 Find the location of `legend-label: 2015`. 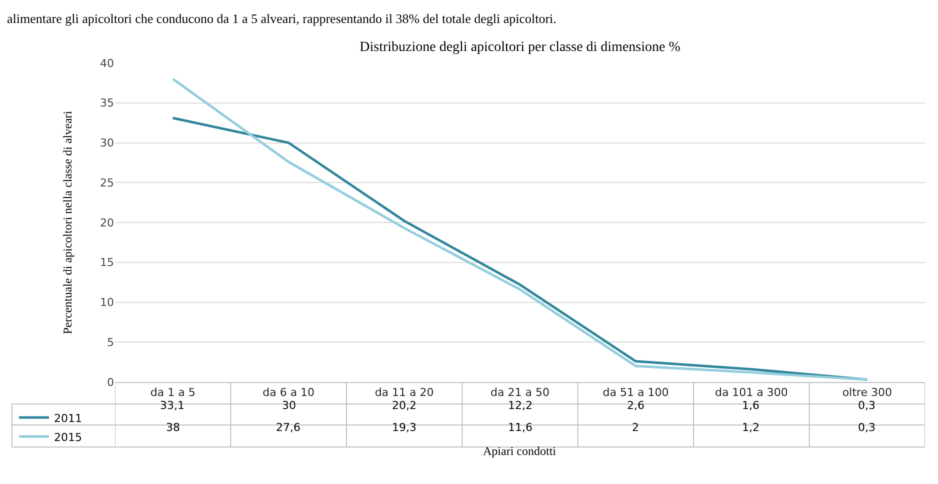

legend-label: 2015 is located at coordinates (68, 437).